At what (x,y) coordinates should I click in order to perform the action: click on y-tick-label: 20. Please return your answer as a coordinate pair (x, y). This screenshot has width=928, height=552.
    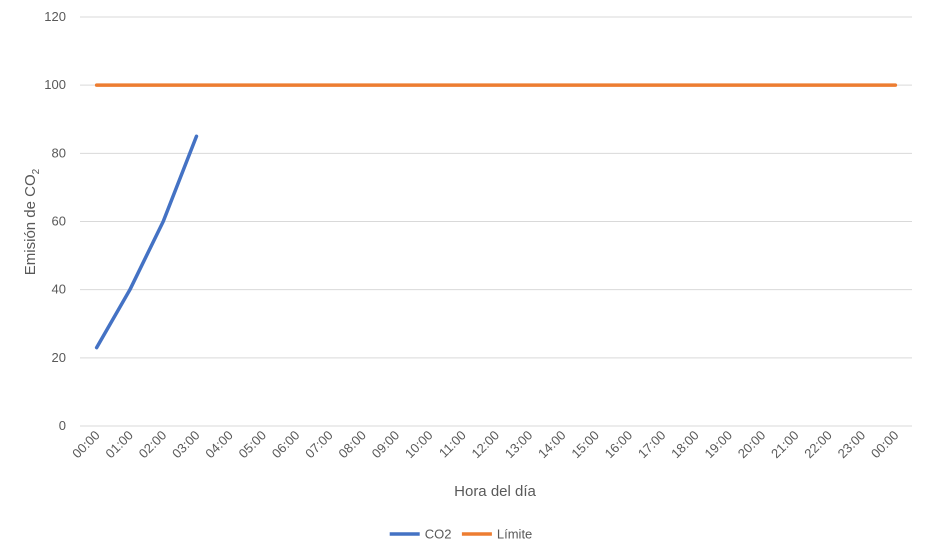
    Looking at the image, I should click on (59, 357).